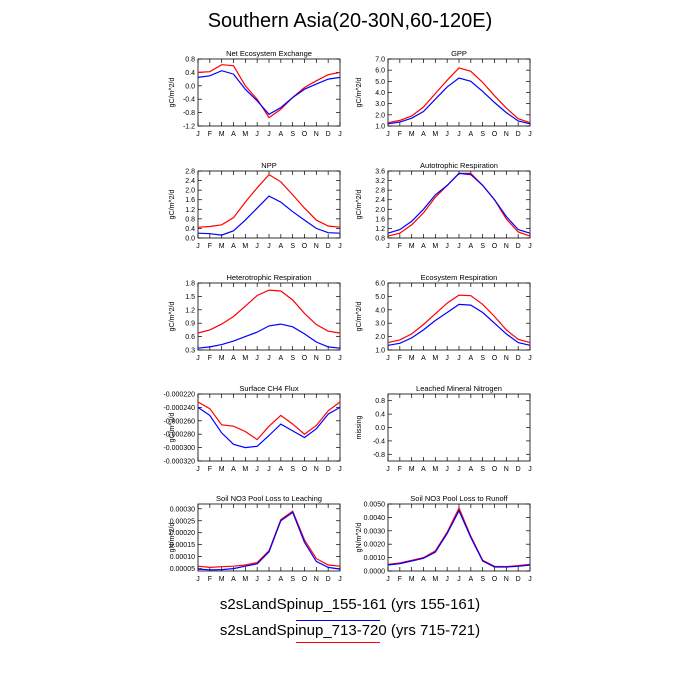 The width and height of the screenshot is (700, 700). Describe the element at coordinates (380, 127) in the screenshot. I see `y-tick-label: 1.0` at that location.